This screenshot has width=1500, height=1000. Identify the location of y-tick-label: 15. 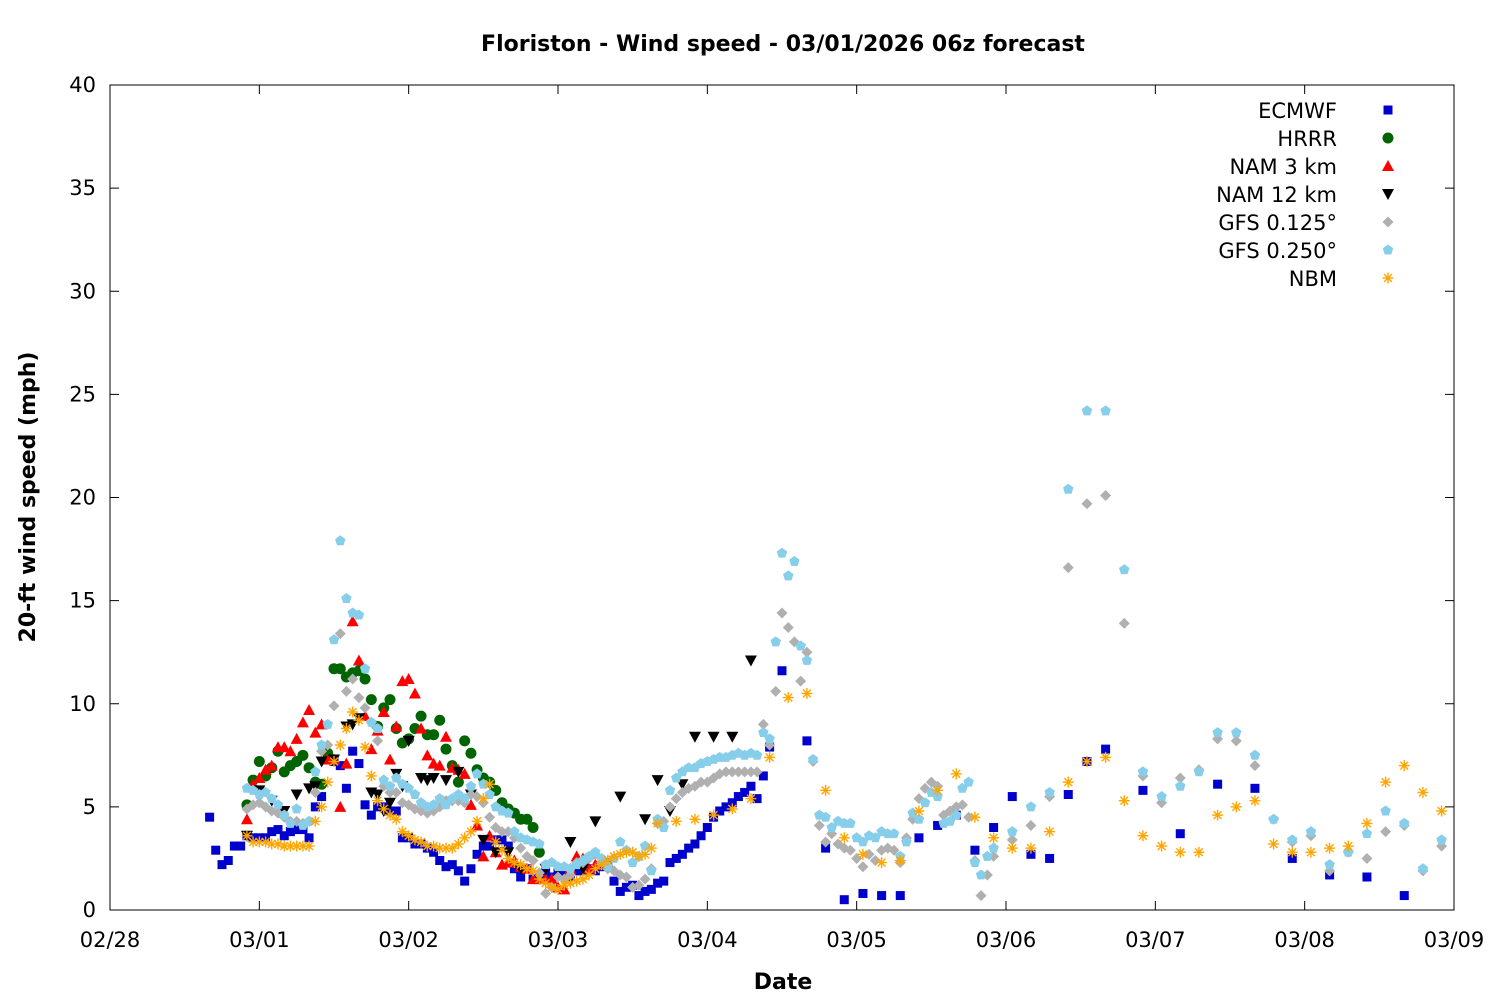
(82, 601).